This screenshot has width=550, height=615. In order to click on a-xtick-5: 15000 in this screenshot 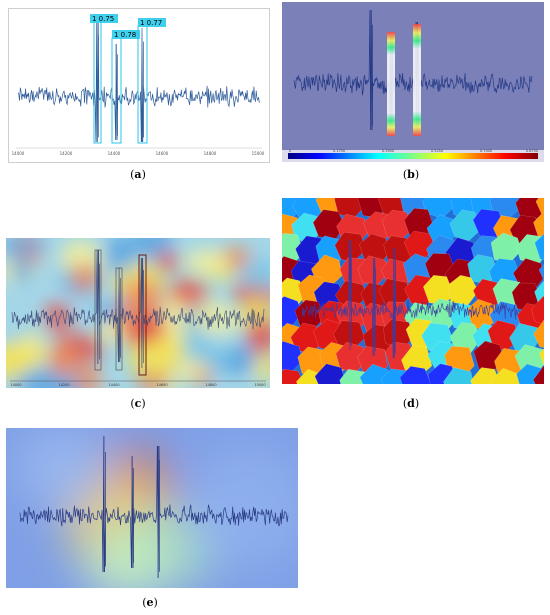, I will do `click(258, 153)`.